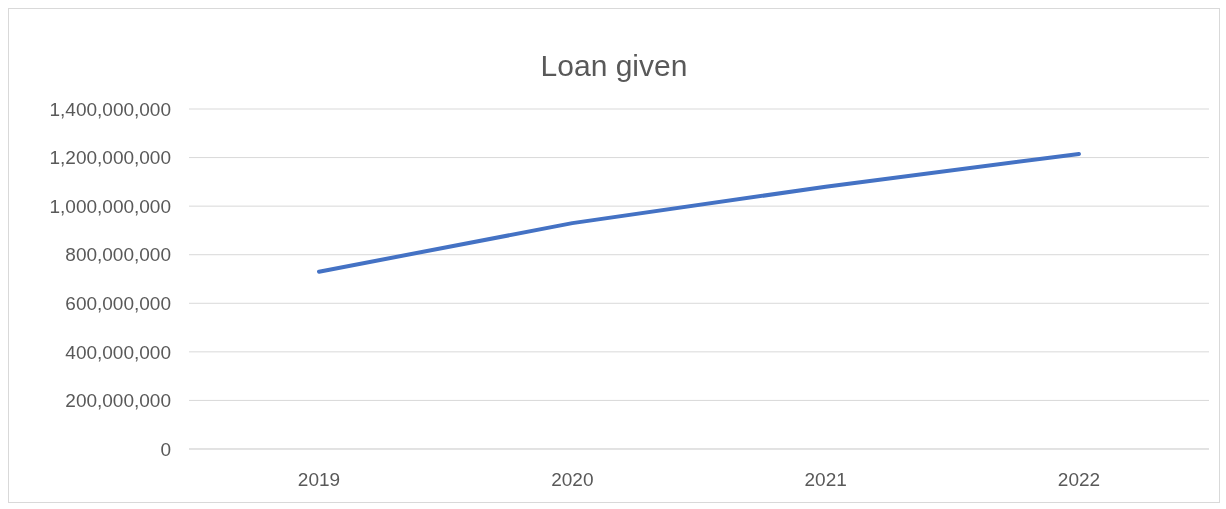  I want to click on y-tick-label: 1,200,000,000, so click(110, 158).